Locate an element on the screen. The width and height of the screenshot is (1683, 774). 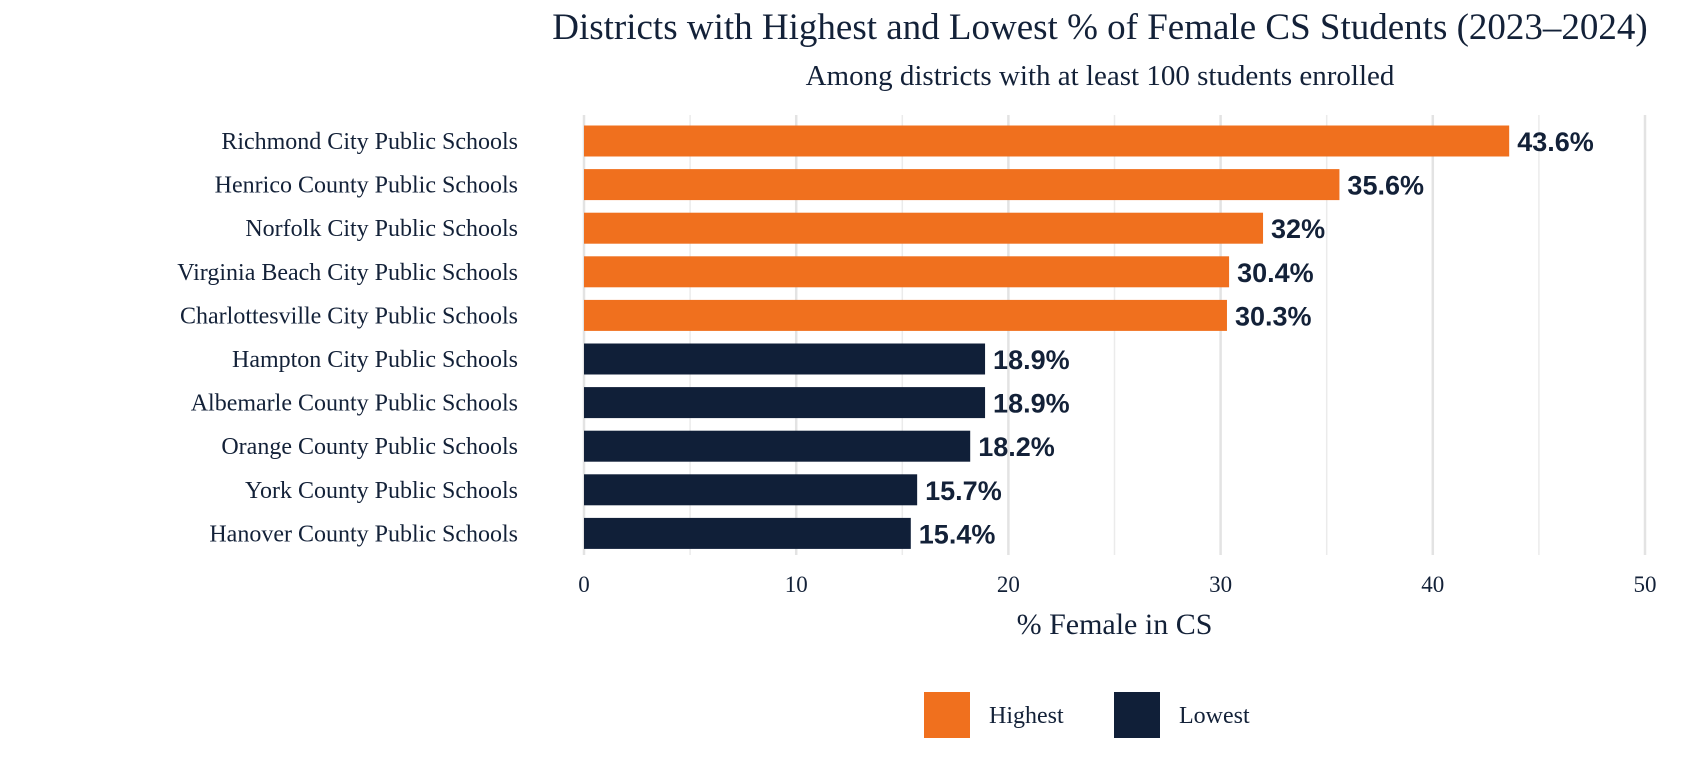
data-label: 32% is located at coordinates (1298, 229).